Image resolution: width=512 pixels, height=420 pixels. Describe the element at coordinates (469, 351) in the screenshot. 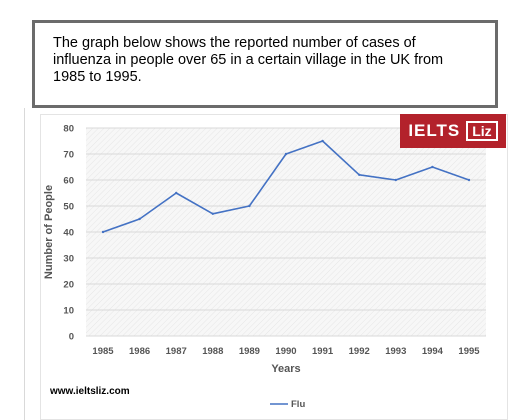

I see `x-tick-label: 1995` at that location.